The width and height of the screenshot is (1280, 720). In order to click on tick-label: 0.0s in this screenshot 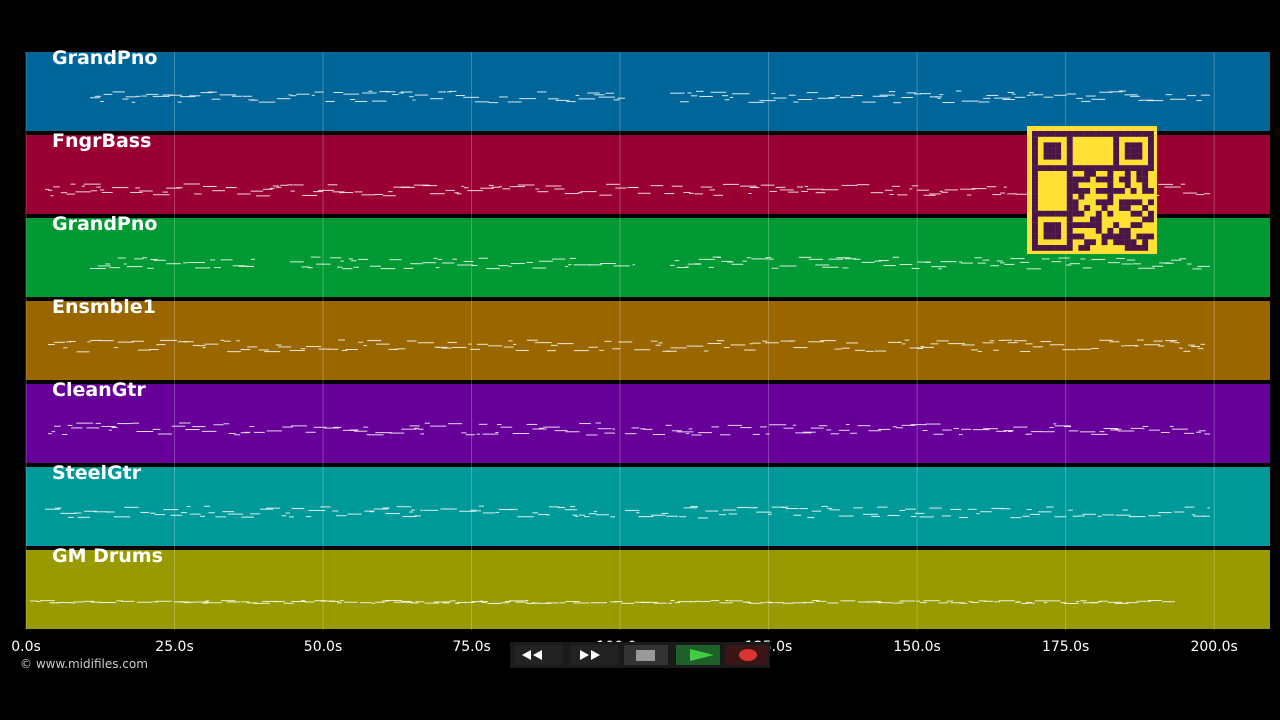, I will do `click(26, 647)`.